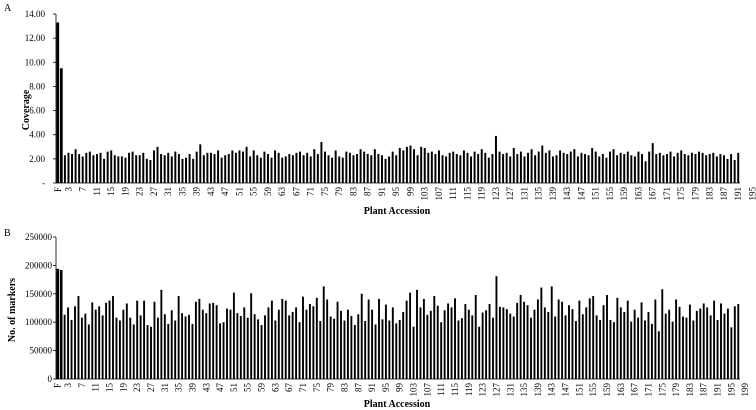 Image resolution: width=756 pixels, height=410 pixels. I want to click on panel-a-x-tick-label: 91, so click(382, 191).